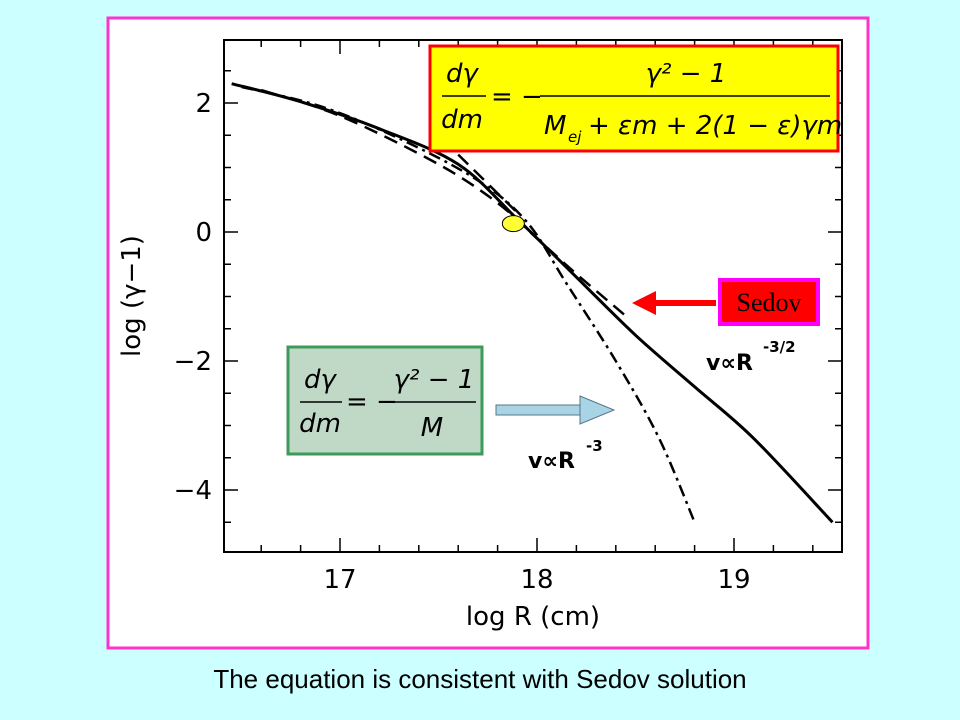 The width and height of the screenshot is (960, 720). I want to click on y-tick-label: −2, so click(193, 362).